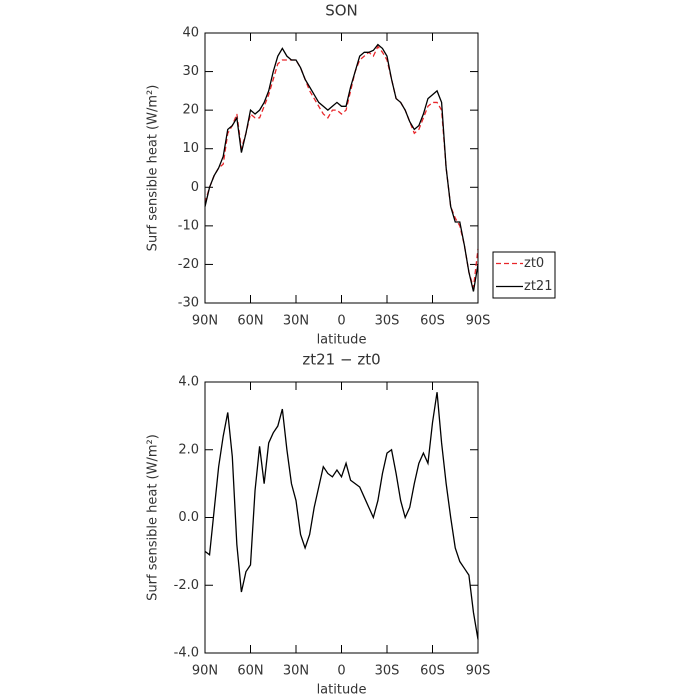 Image resolution: width=700 pixels, height=700 pixels. What do you see at coordinates (538, 286) in the screenshot?
I see `legend-label: zt21` at bounding box center [538, 286].